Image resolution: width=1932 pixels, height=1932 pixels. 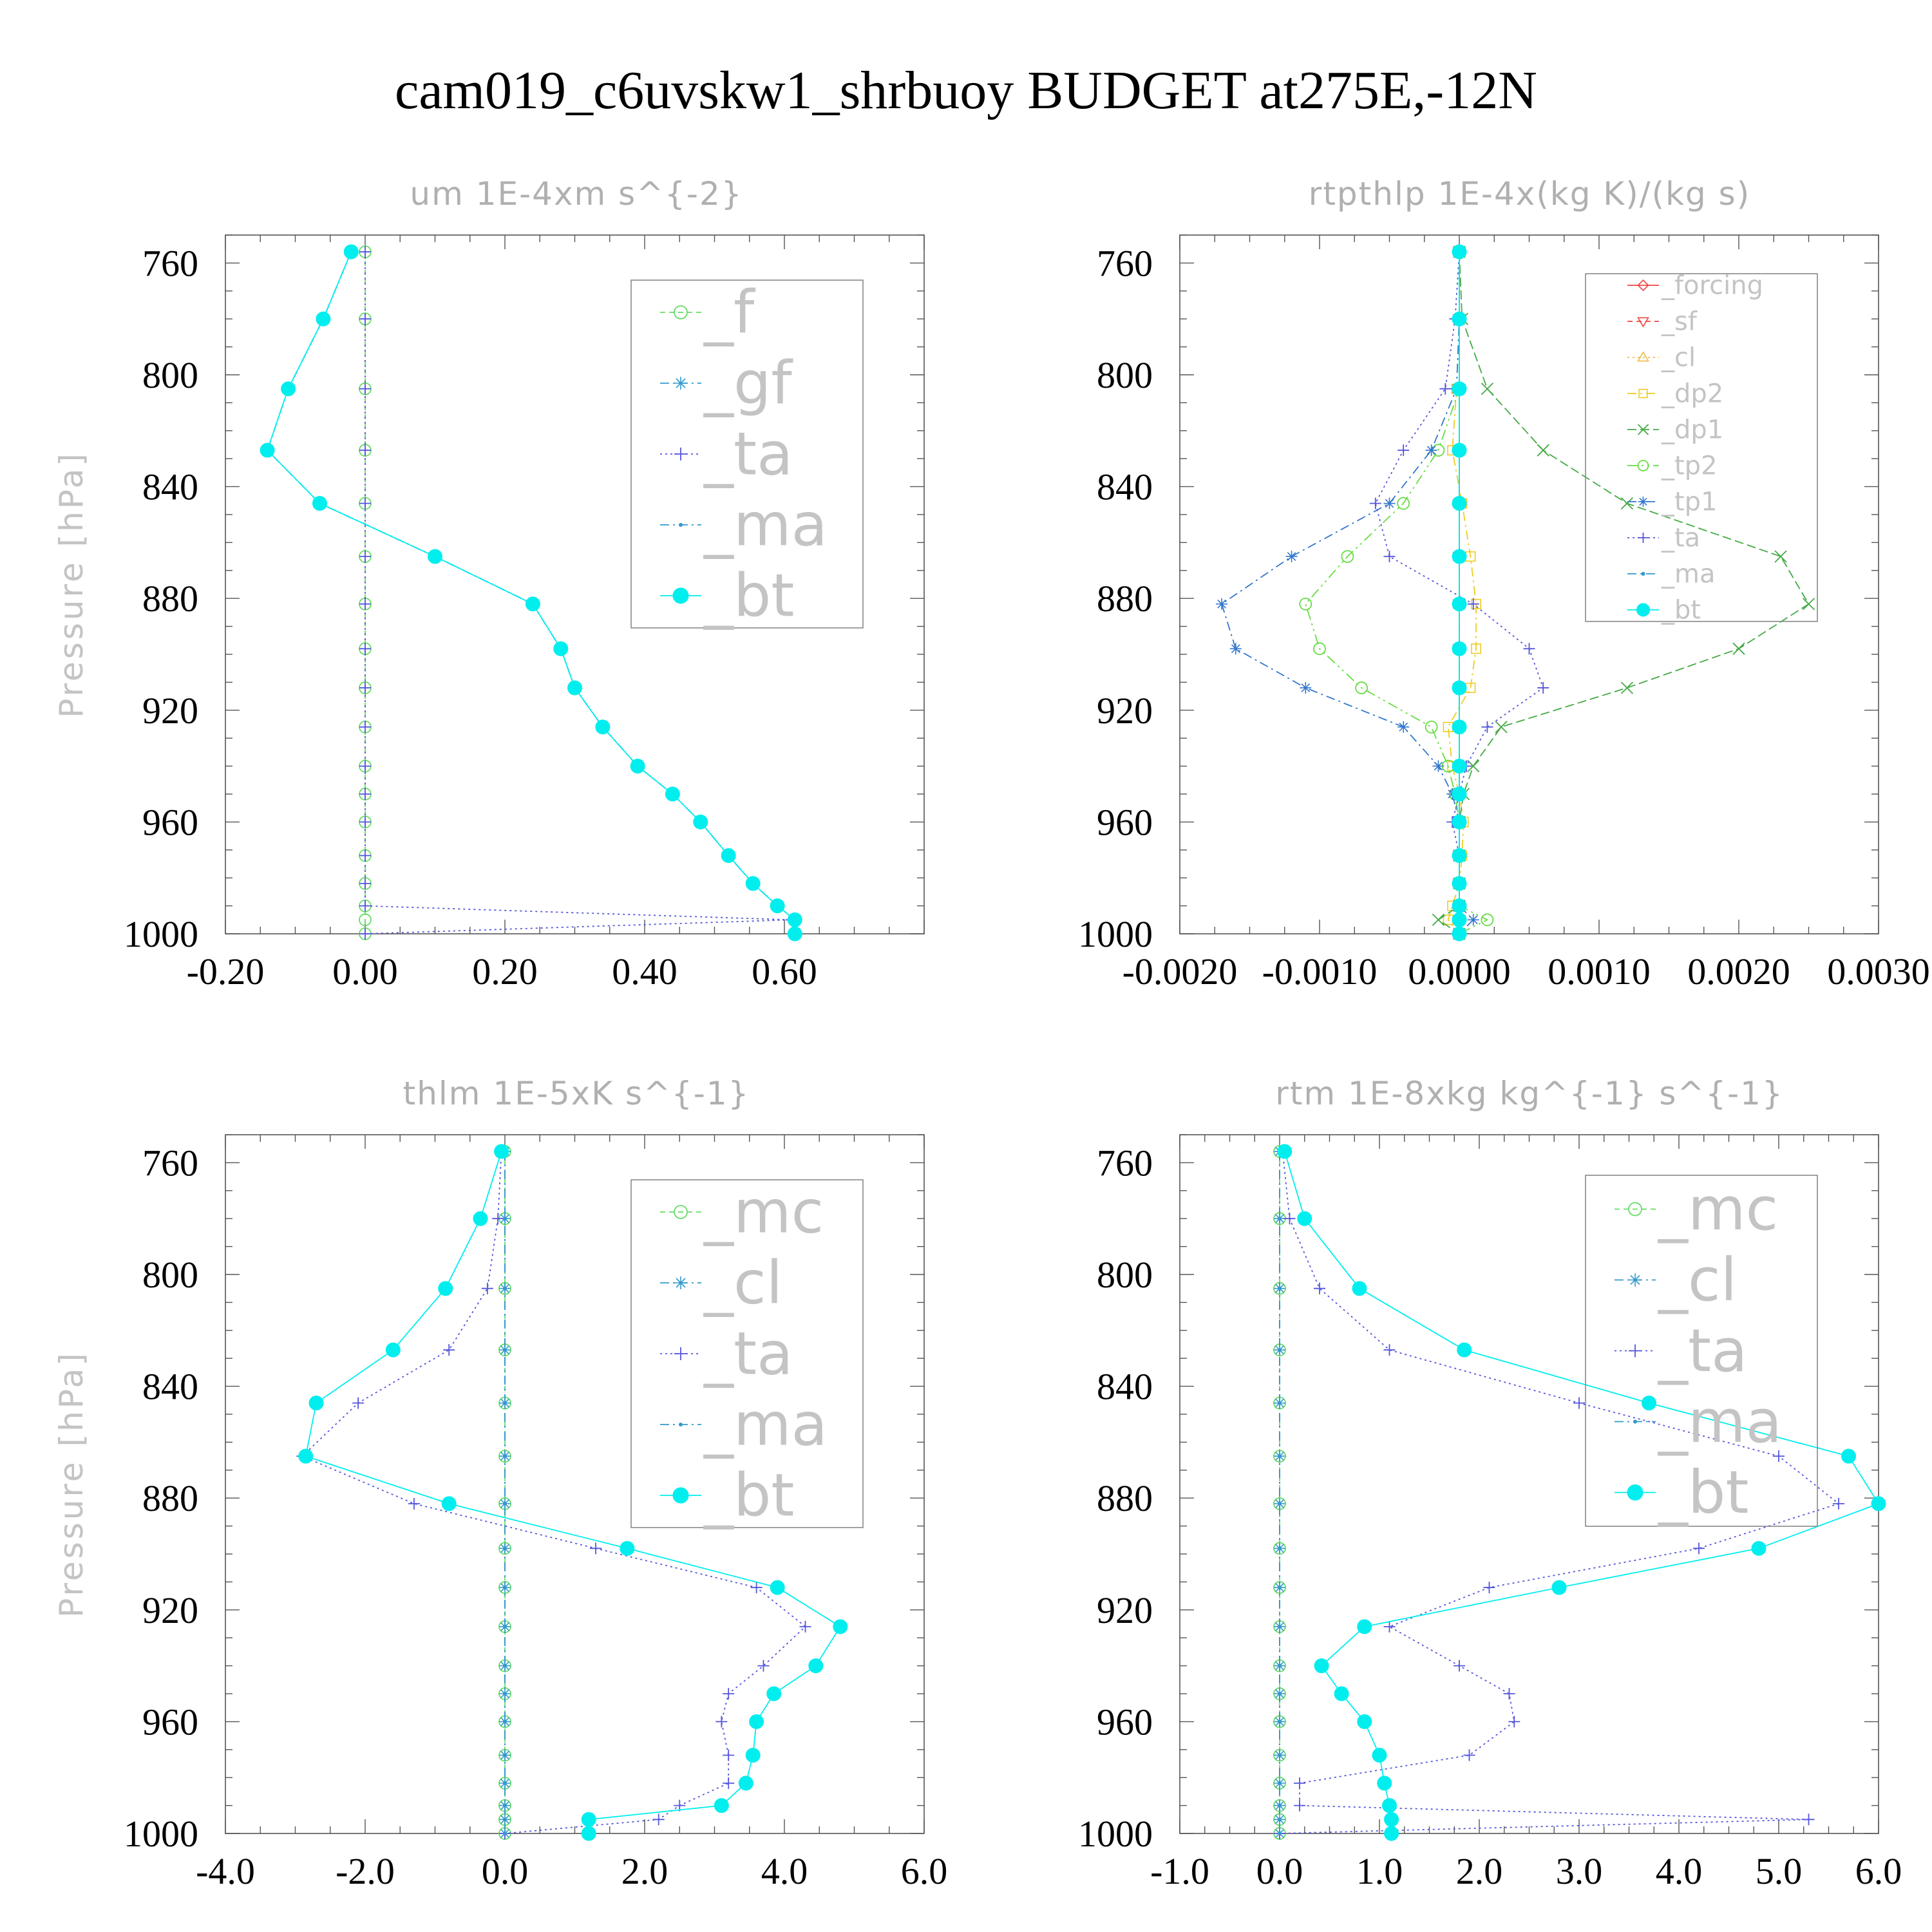 What do you see at coordinates (576, 194) in the screenshot?
I see `chart-title: um 1E-4xm s^{-2}` at bounding box center [576, 194].